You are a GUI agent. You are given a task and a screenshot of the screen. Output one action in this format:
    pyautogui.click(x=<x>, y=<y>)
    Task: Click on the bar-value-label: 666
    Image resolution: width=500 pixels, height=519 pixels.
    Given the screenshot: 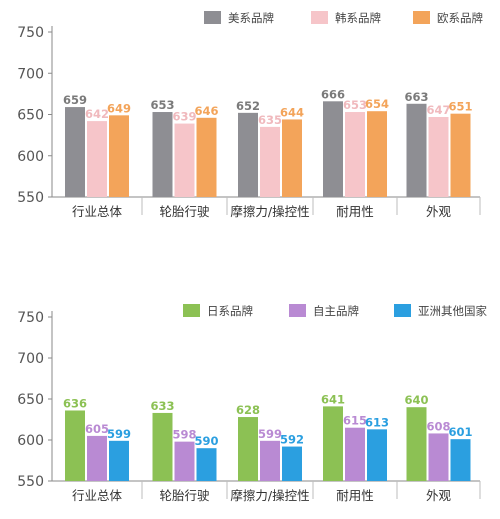 What is the action you would take?
    pyautogui.click(x=333, y=94)
    